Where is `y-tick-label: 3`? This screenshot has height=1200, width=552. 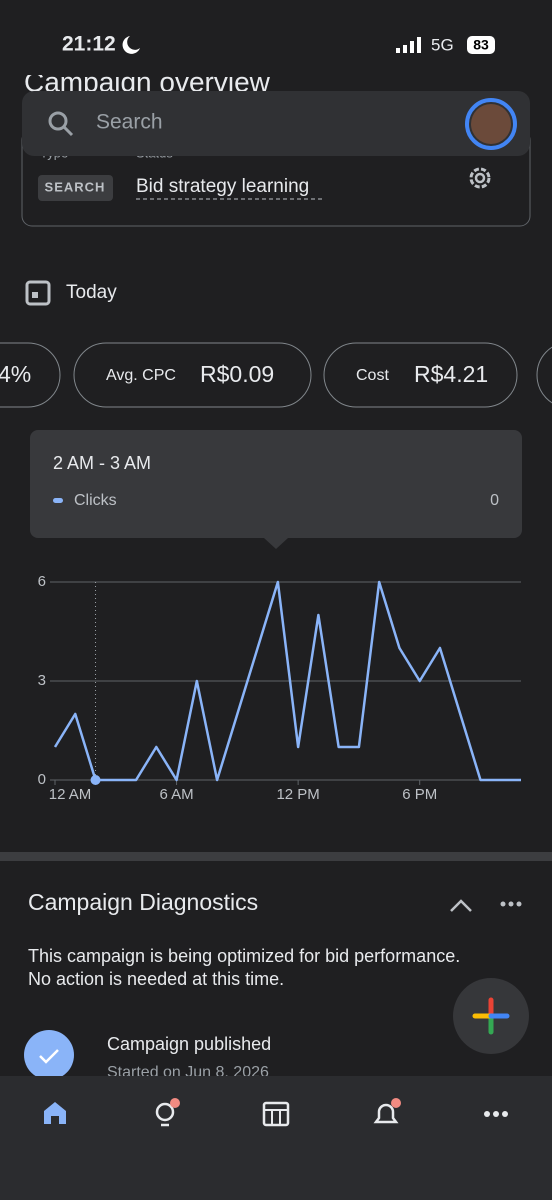 y-tick-label: 3 is located at coordinates (42, 680).